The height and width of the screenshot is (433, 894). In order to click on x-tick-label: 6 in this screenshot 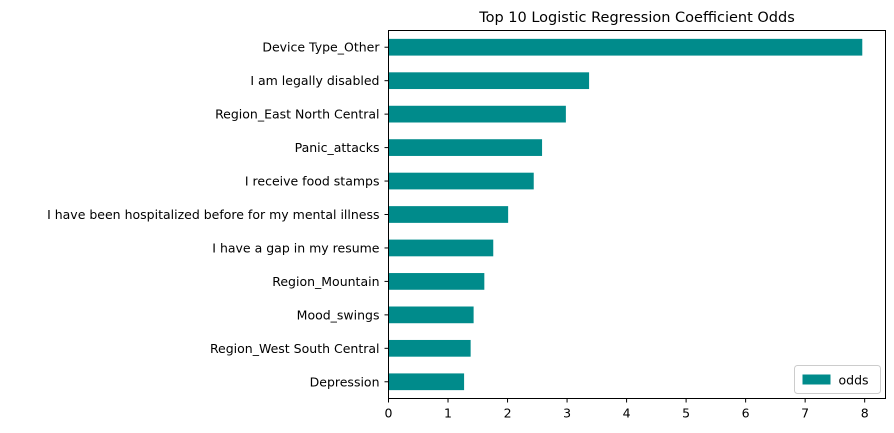, I will do `click(746, 413)`.